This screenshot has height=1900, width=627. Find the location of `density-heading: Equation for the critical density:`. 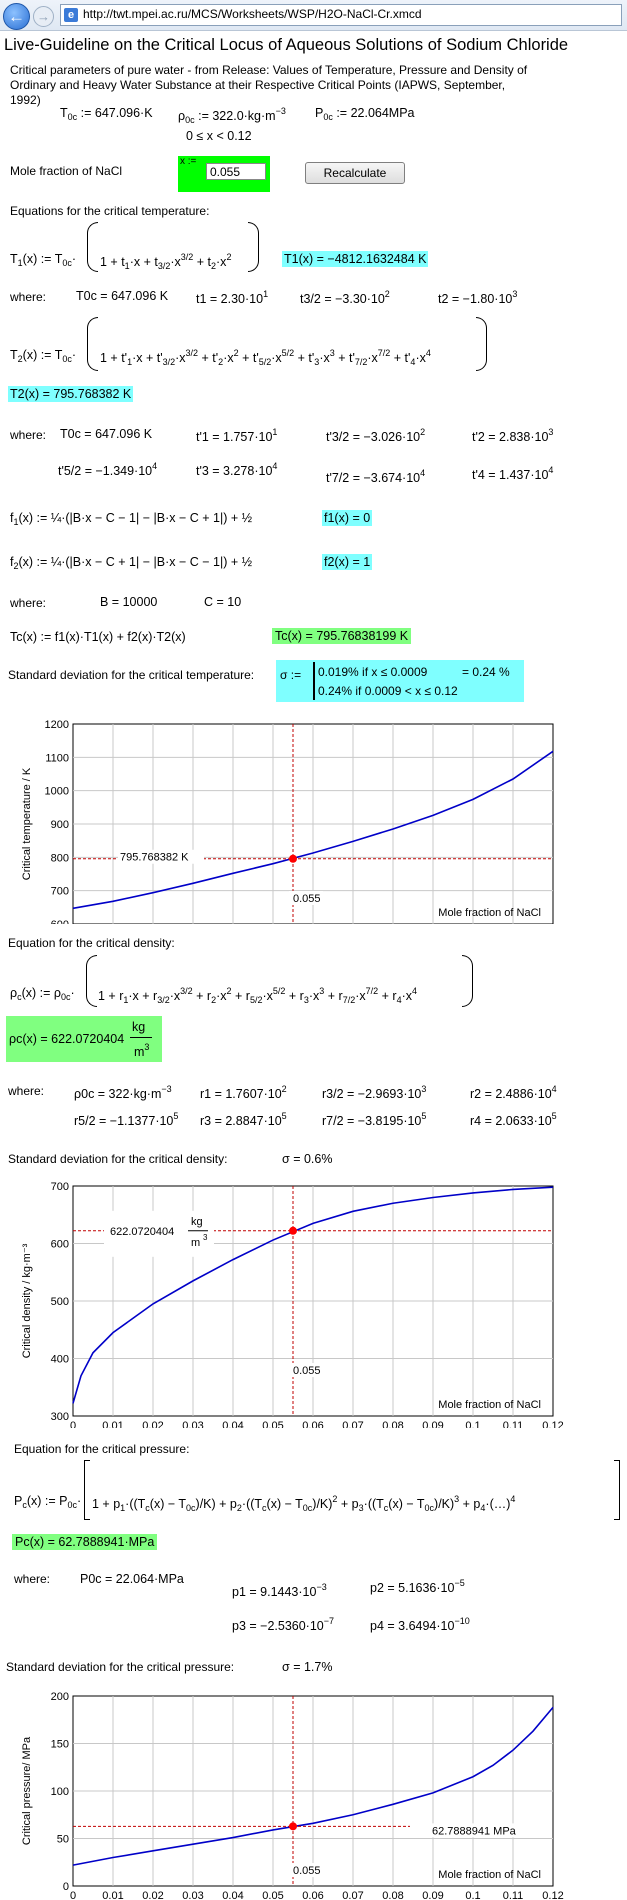

density-heading: Equation for the critical density: is located at coordinates (91, 943).